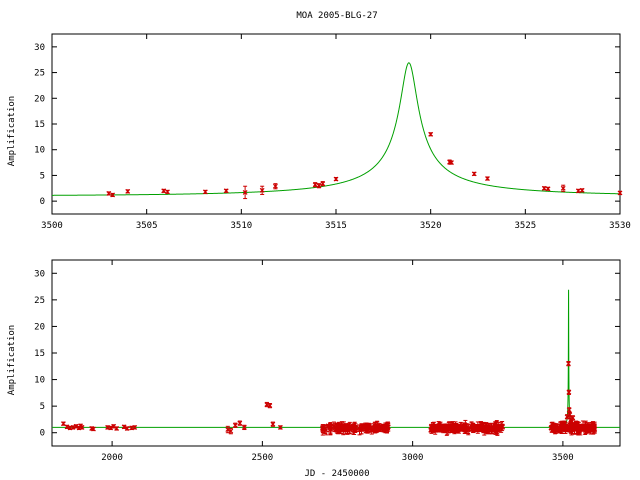  What do you see at coordinates (329, 398) in the screenshot?
I see `bottom-data-points` at bounding box center [329, 398].